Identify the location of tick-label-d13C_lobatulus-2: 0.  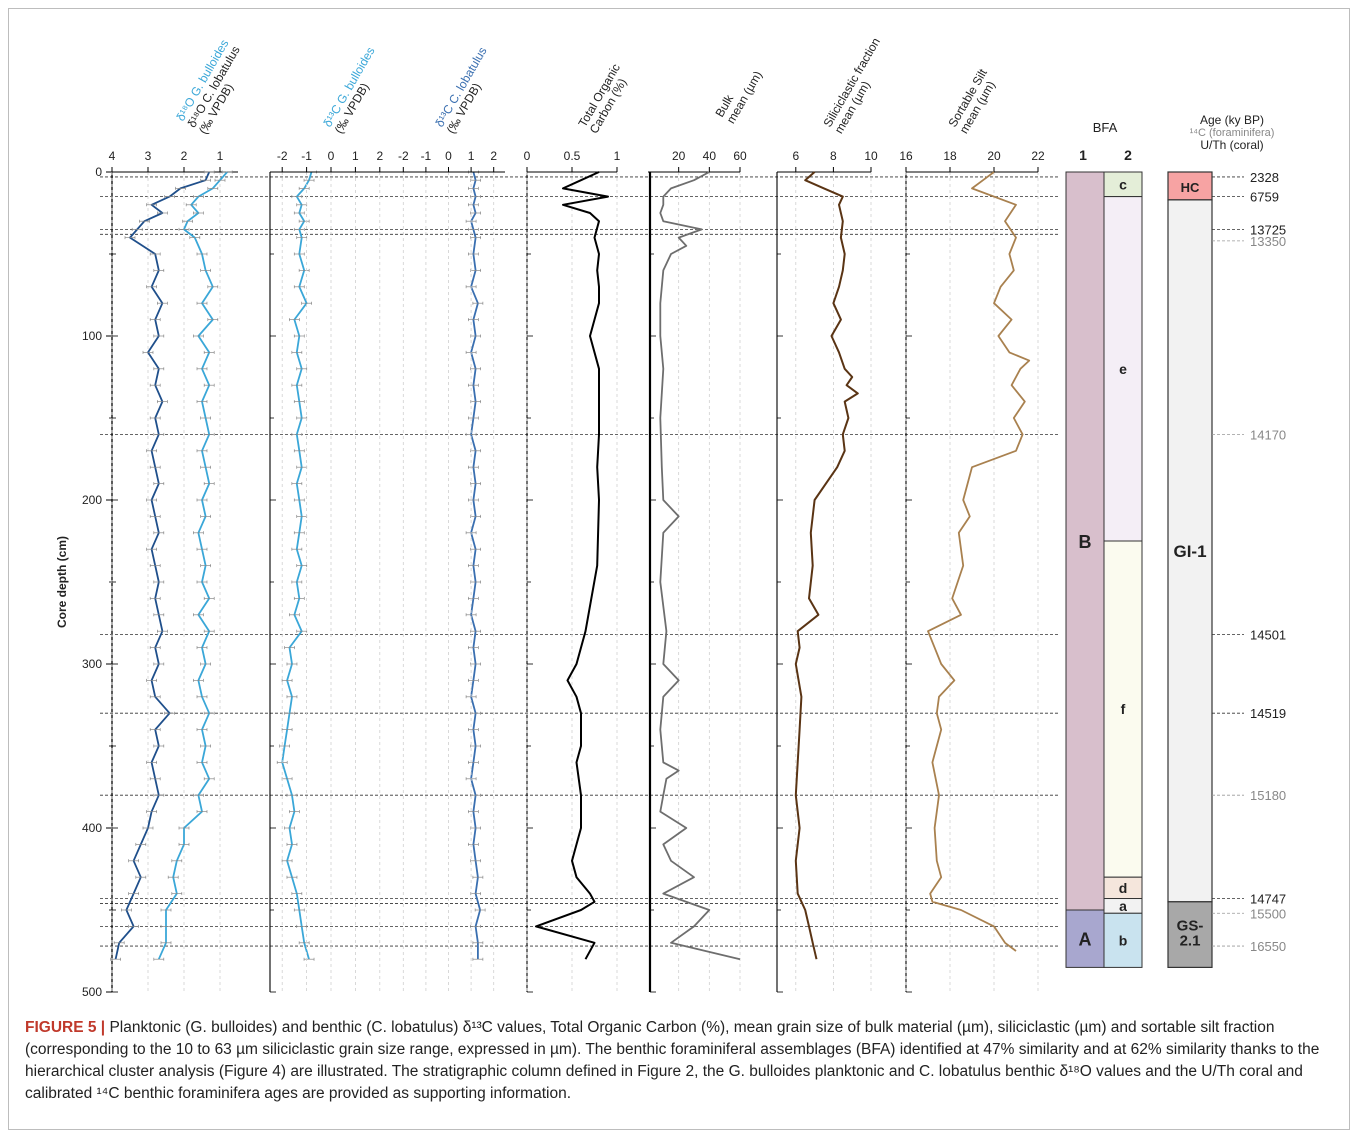
(448, 156).